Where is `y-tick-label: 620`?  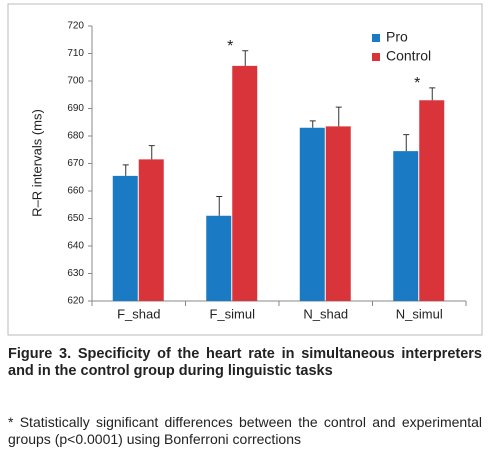
y-tick-label: 620 is located at coordinates (75, 301).